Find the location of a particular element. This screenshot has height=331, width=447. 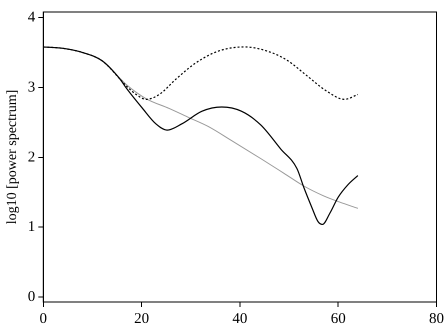

y-tick-label: 3 is located at coordinates (32, 87).